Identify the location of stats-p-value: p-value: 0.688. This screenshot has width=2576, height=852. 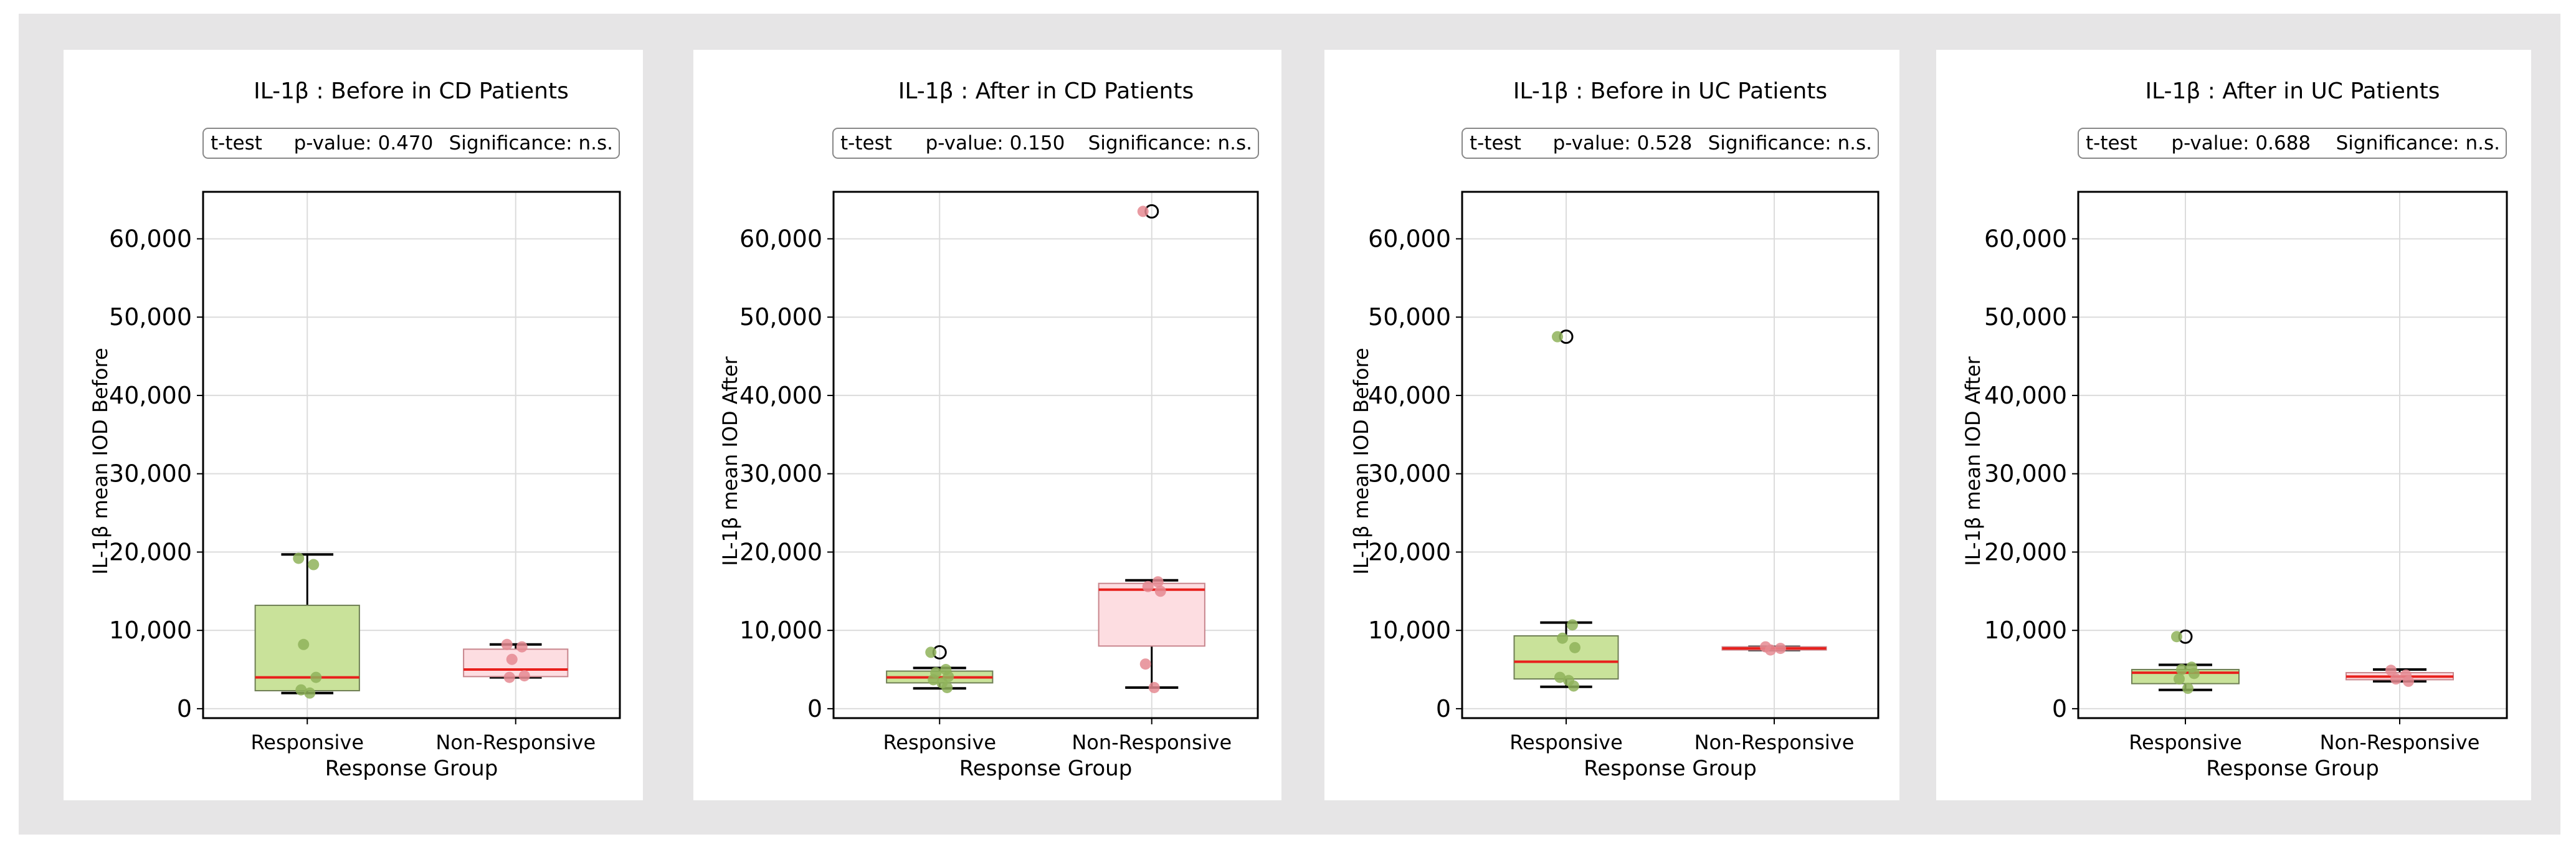
(2241, 143).